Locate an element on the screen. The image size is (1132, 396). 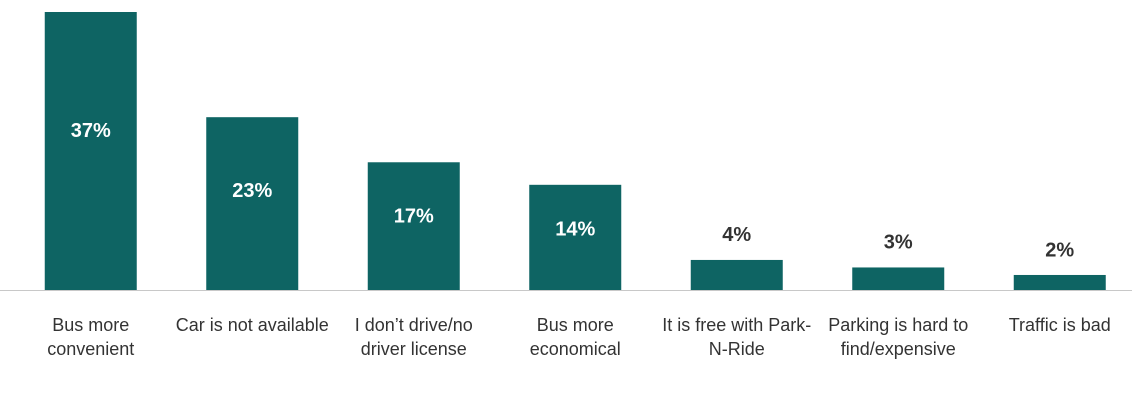
category-label: Car is not available is located at coordinates (252, 325).